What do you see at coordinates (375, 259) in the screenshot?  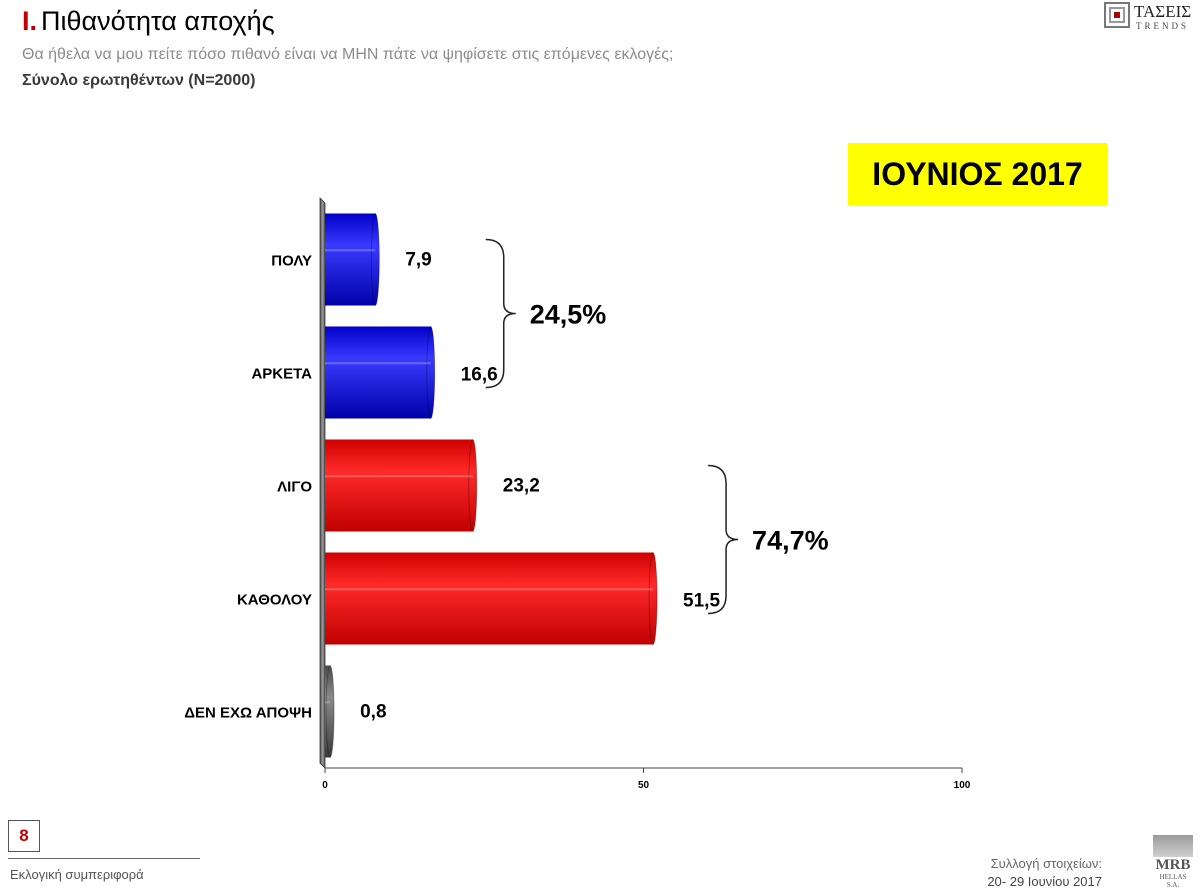 I see `bar-cap-πολυ` at bounding box center [375, 259].